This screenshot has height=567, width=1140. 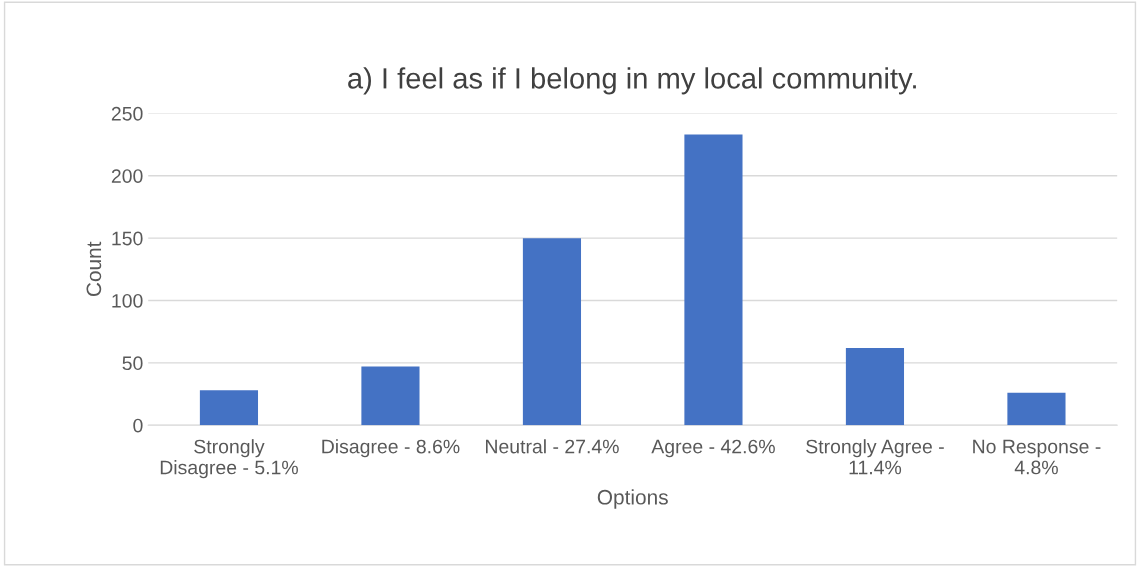 I want to click on y-tick-label: 50, so click(x=132, y=363).